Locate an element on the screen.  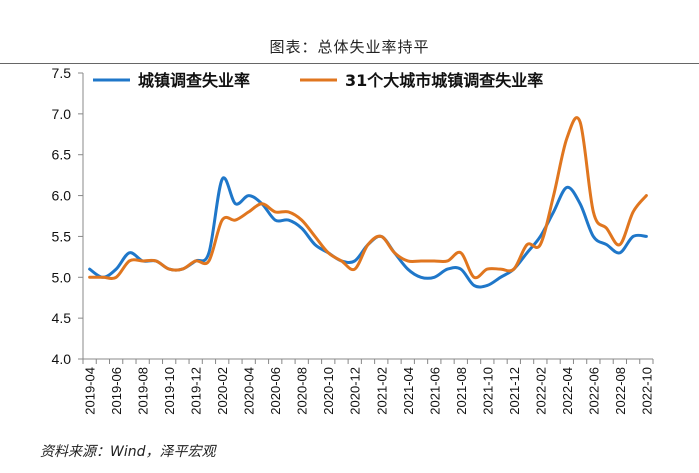
x-tick-label: 2022-10 is located at coordinates (646, 391).